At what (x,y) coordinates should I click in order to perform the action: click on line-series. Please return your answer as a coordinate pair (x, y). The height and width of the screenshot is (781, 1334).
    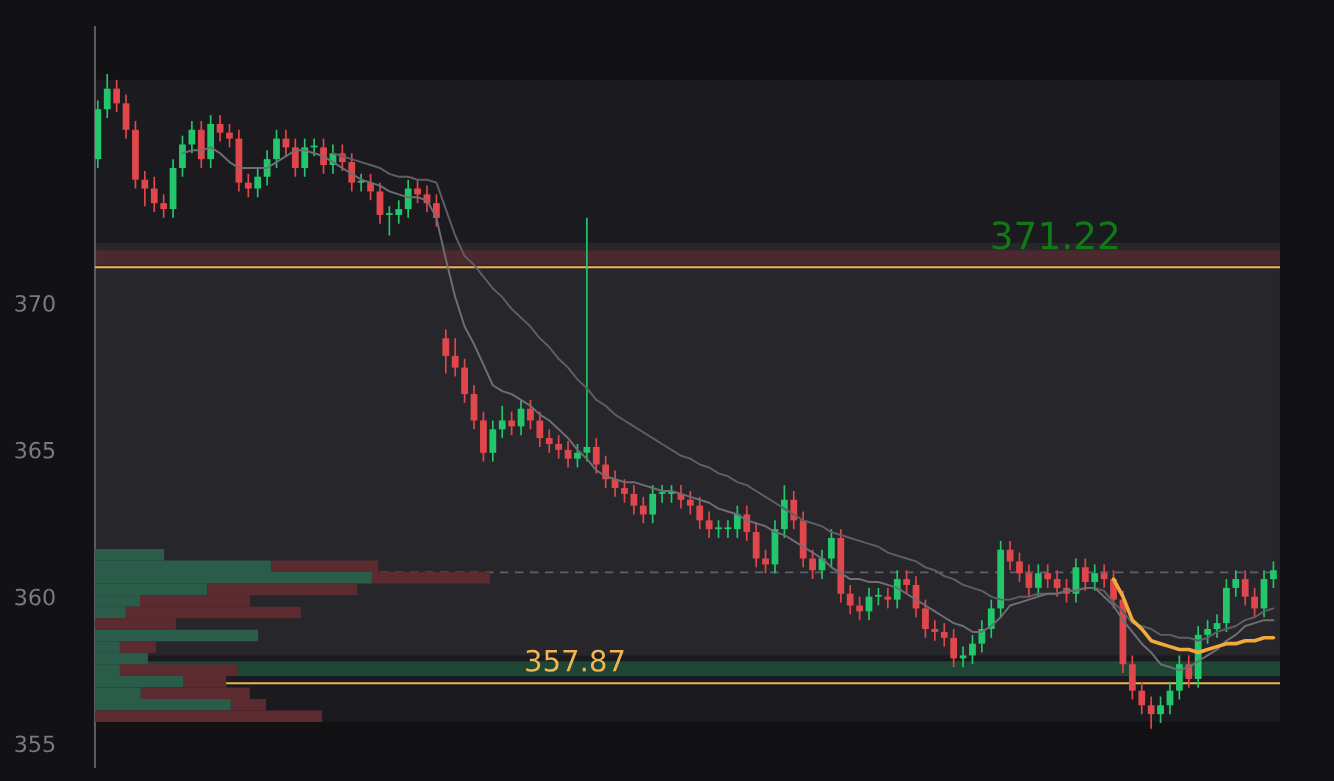
    Looking at the image, I should click on (1193, 616).